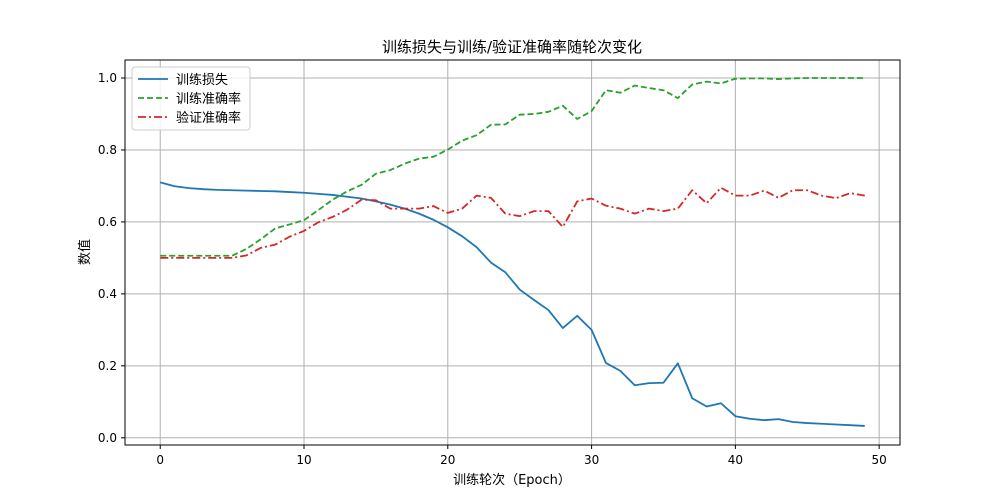 This screenshot has height=500, width=1000. I want to click on y-tick-label: 0.4, so click(107, 294).